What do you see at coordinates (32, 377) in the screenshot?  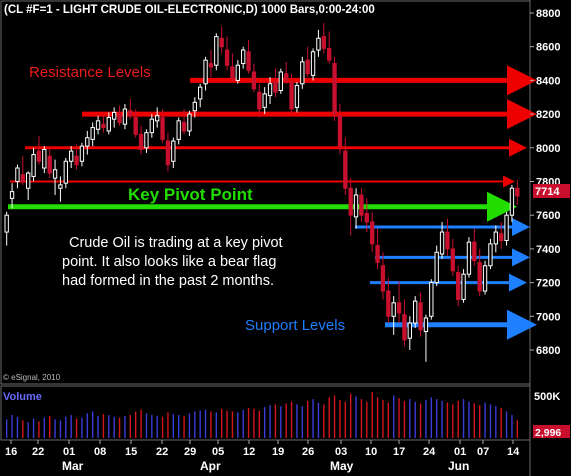 I see `esignal-watermark: © eSignal, 2010` at bounding box center [32, 377].